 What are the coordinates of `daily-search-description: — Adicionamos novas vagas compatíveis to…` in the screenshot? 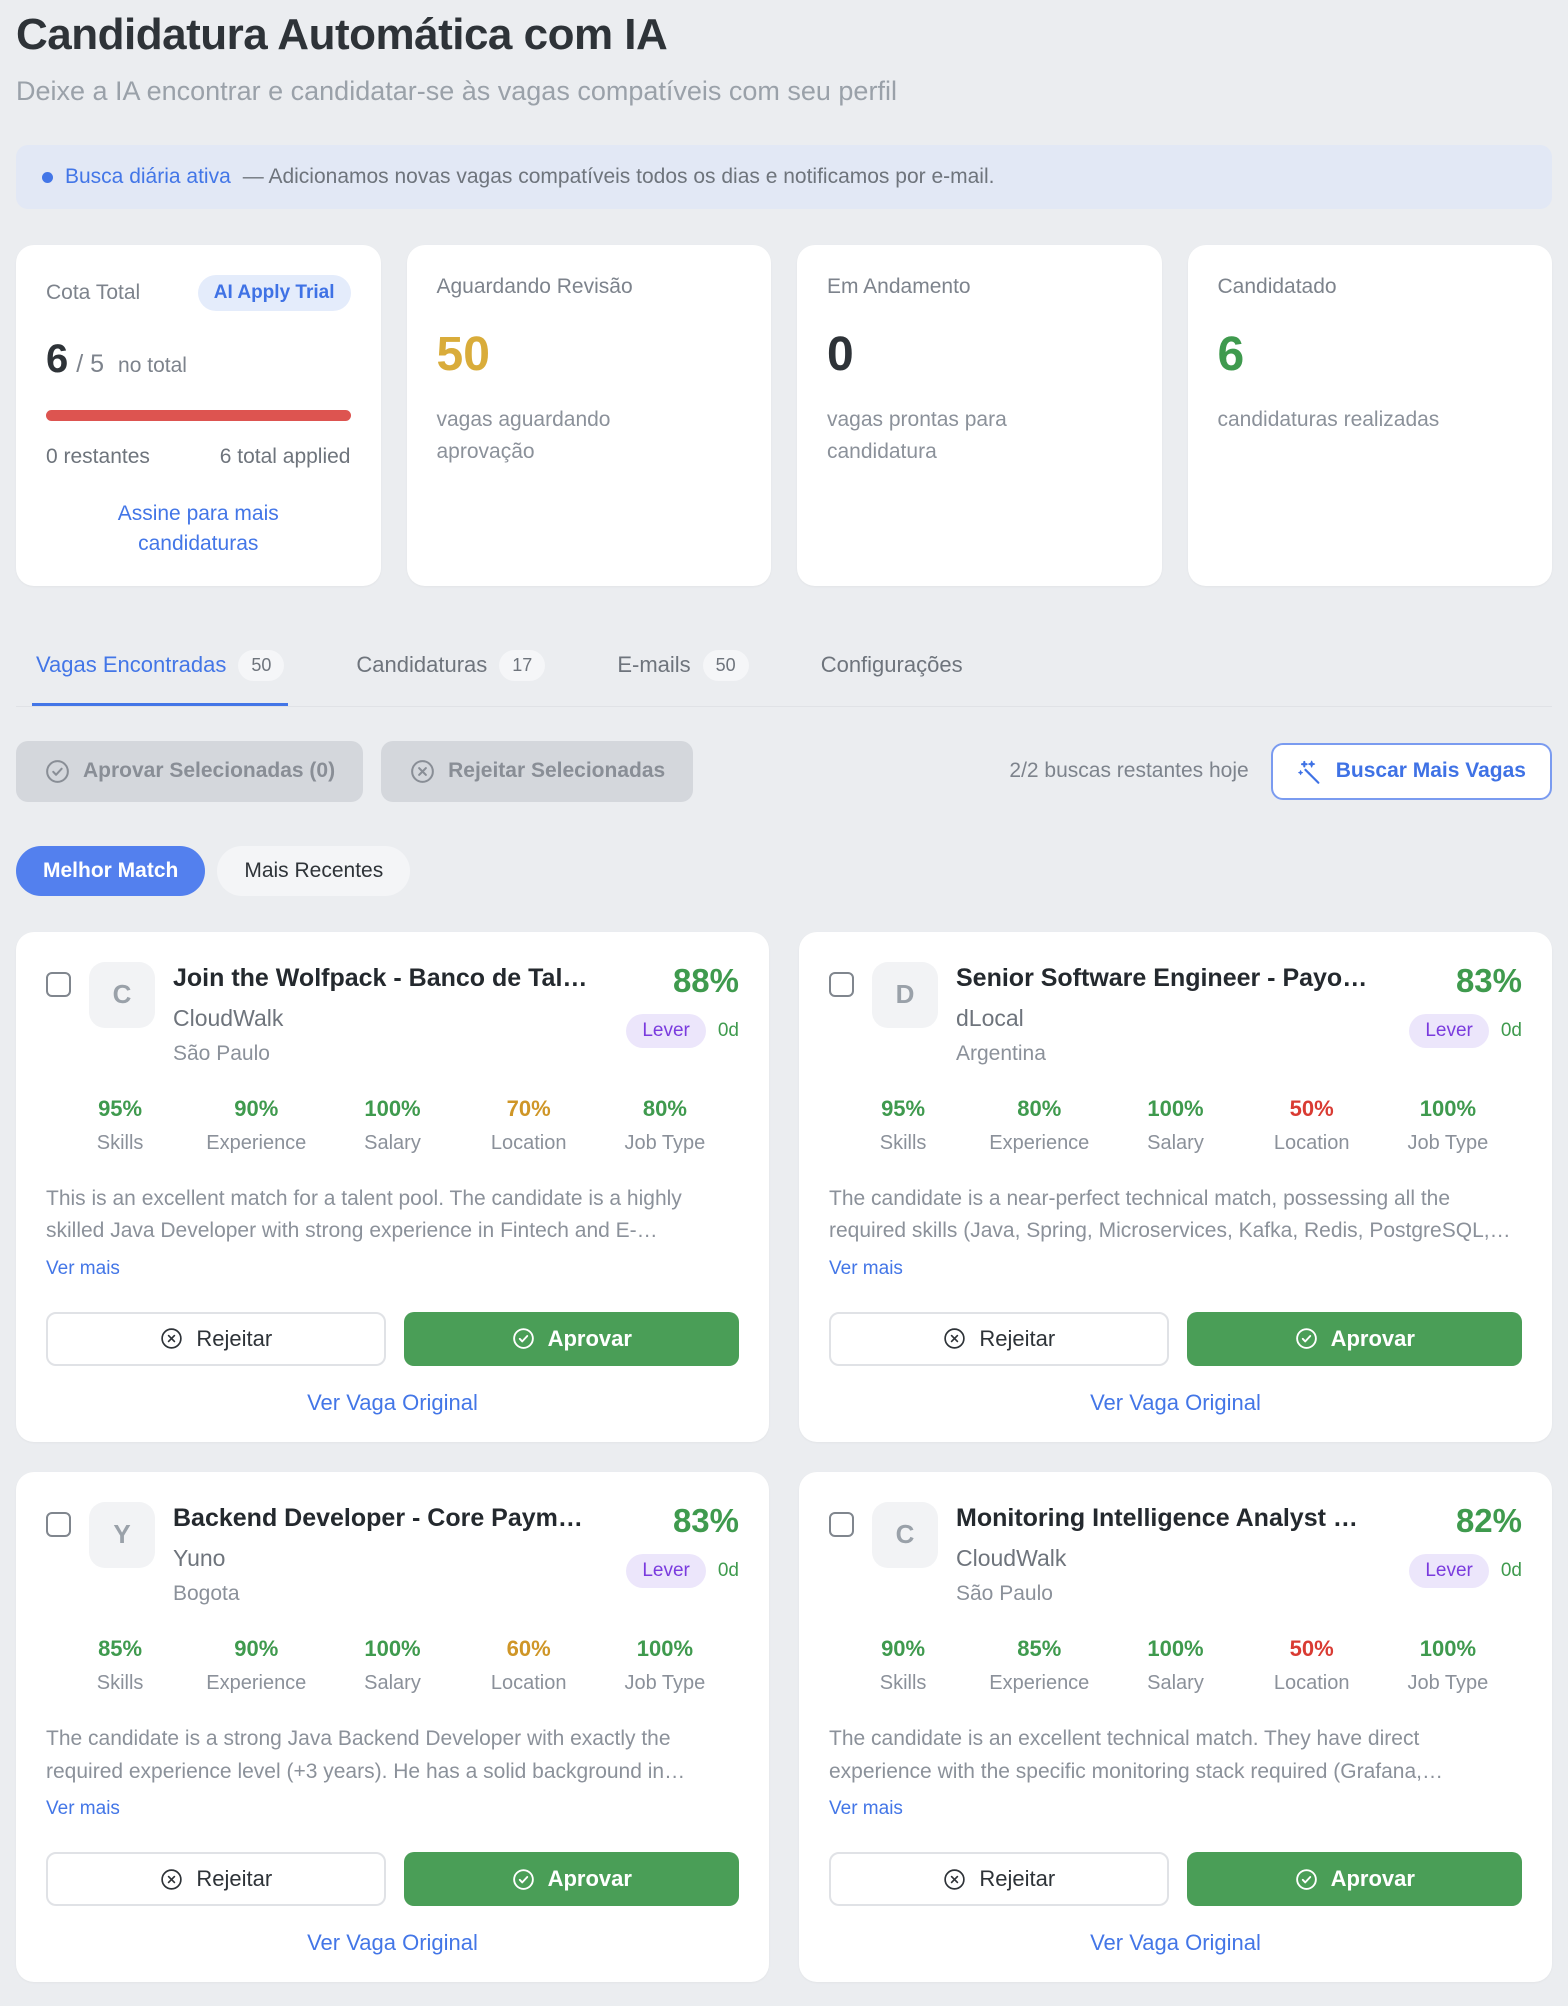 It's located at (618, 176).